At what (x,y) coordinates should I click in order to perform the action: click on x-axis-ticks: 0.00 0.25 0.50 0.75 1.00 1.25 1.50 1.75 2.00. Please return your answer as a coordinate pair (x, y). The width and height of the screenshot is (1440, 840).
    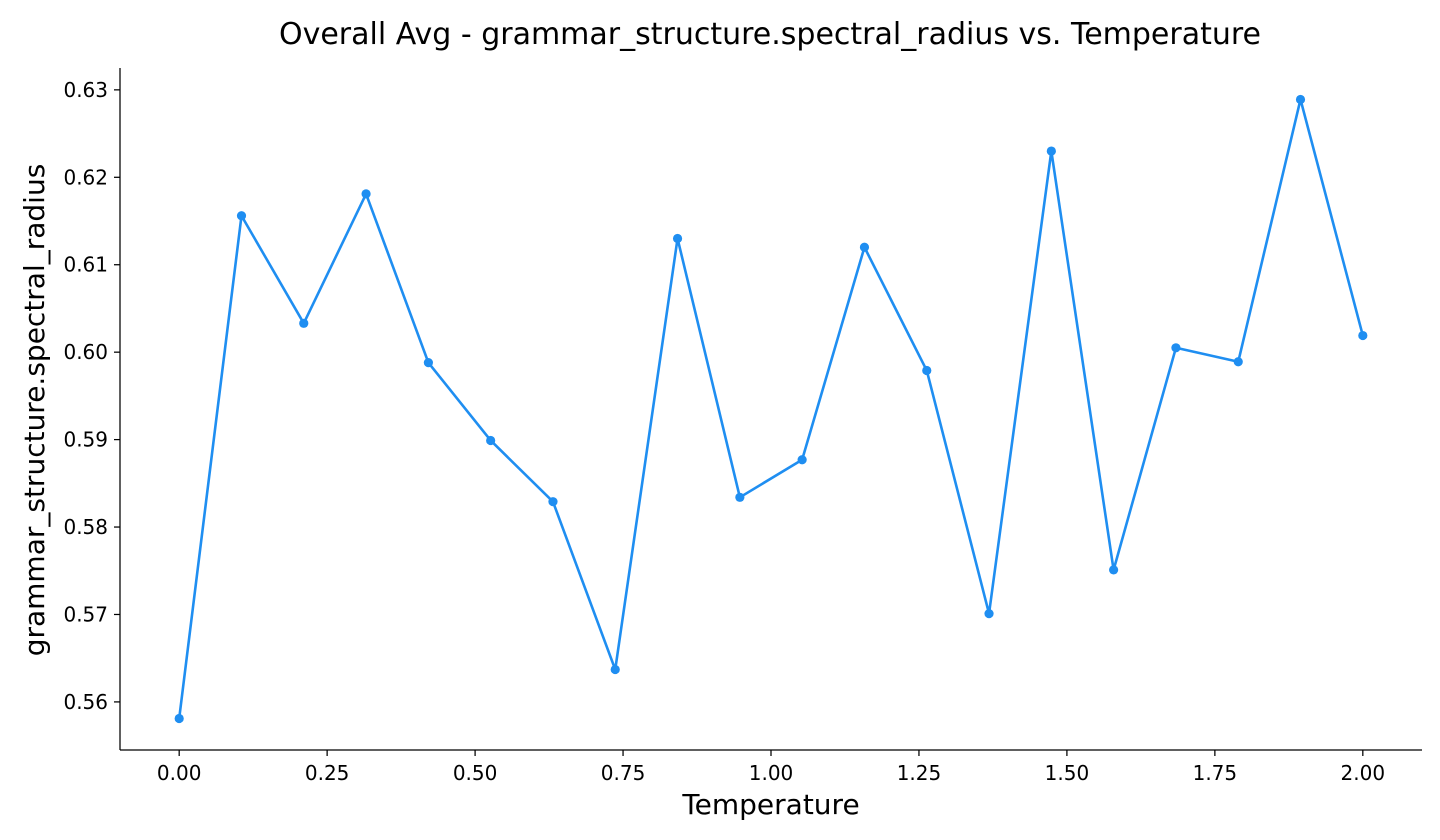
    Looking at the image, I should click on (771, 767).